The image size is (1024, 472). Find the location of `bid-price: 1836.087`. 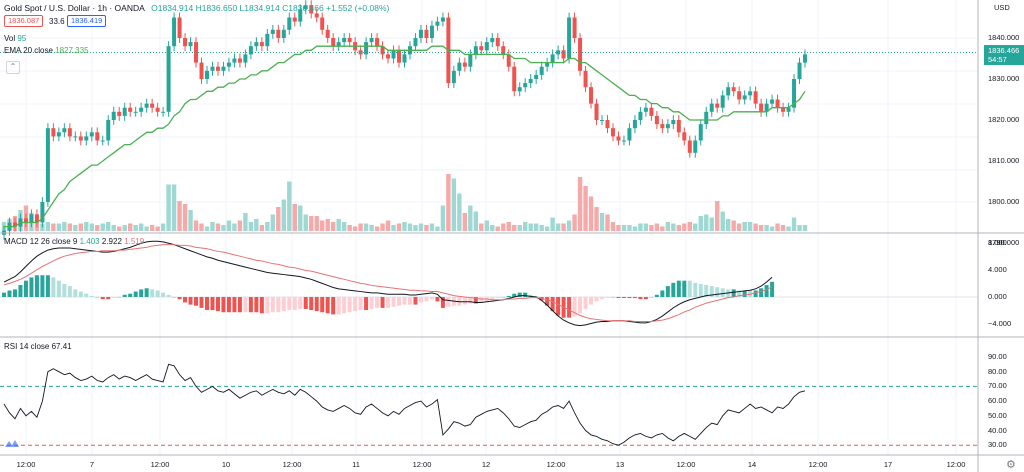

bid-price: 1836.087 is located at coordinates (24, 21).